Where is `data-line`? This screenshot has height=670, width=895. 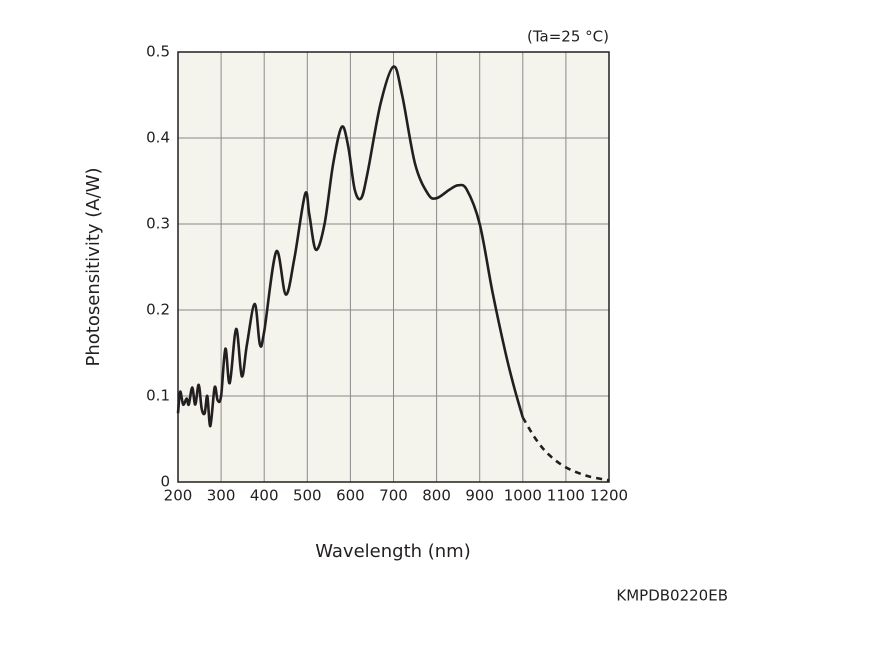
data-line is located at coordinates (565, 449).